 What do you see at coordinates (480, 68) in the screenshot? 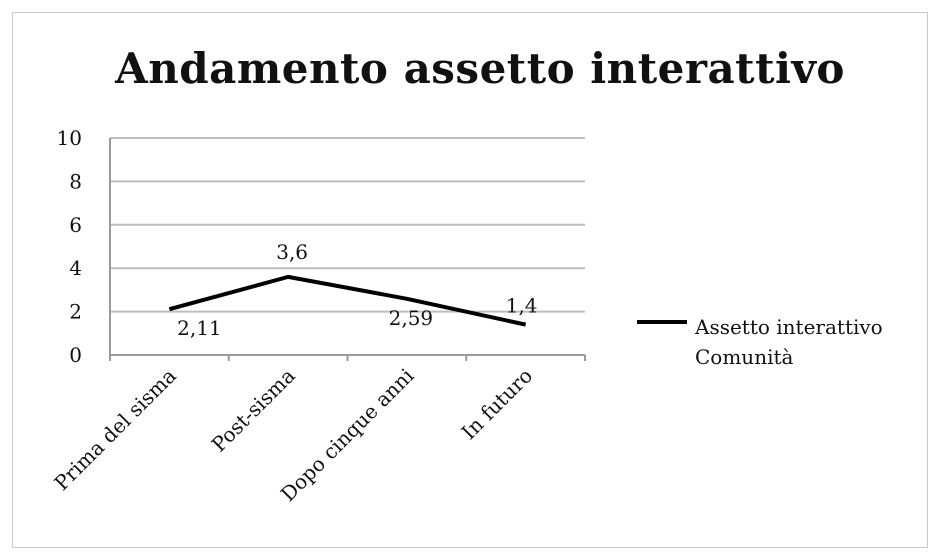
I see `chart-title: Andamento assetto interattivo` at bounding box center [480, 68].